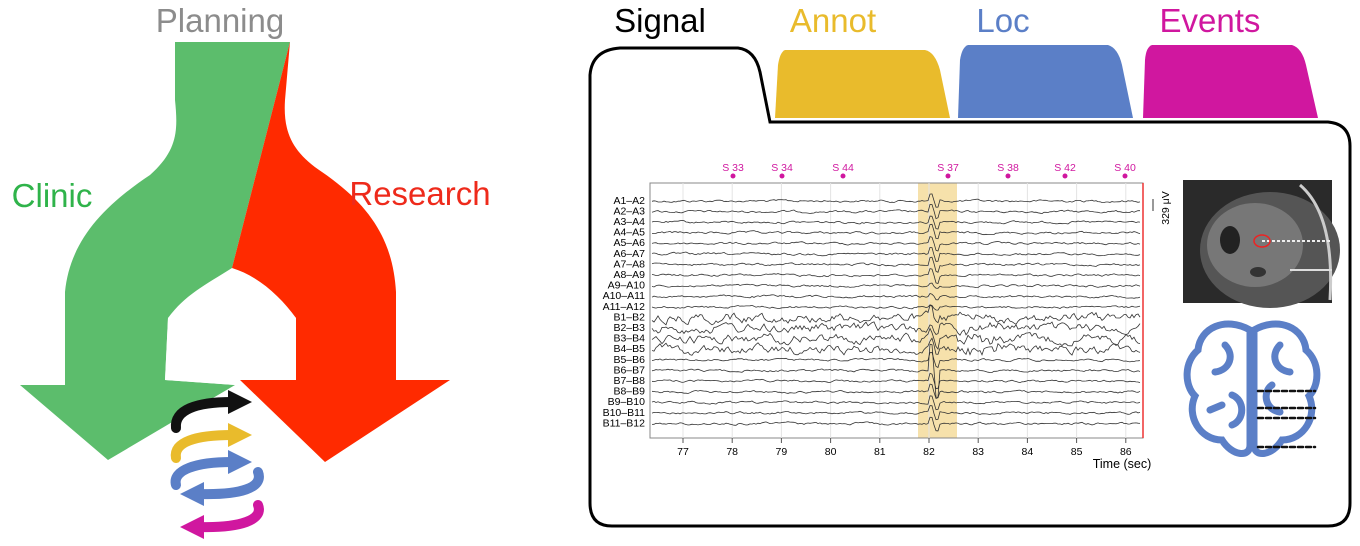 The image size is (1360, 546). What do you see at coordinates (660, 20) in the screenshot?
I see `tab-label: Signal` at bounding box center [660, 20].